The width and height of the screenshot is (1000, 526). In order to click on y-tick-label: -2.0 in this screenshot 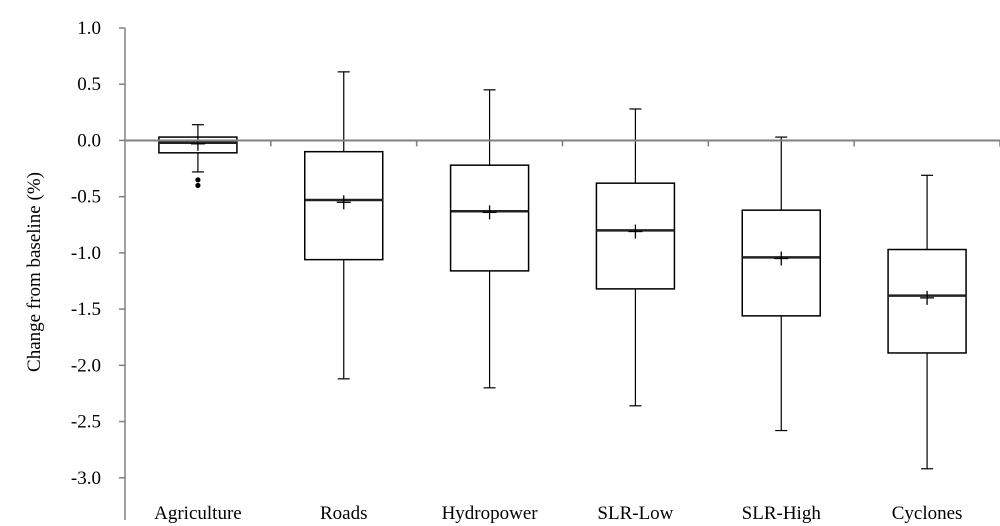, I will do `click(86, 365)`.